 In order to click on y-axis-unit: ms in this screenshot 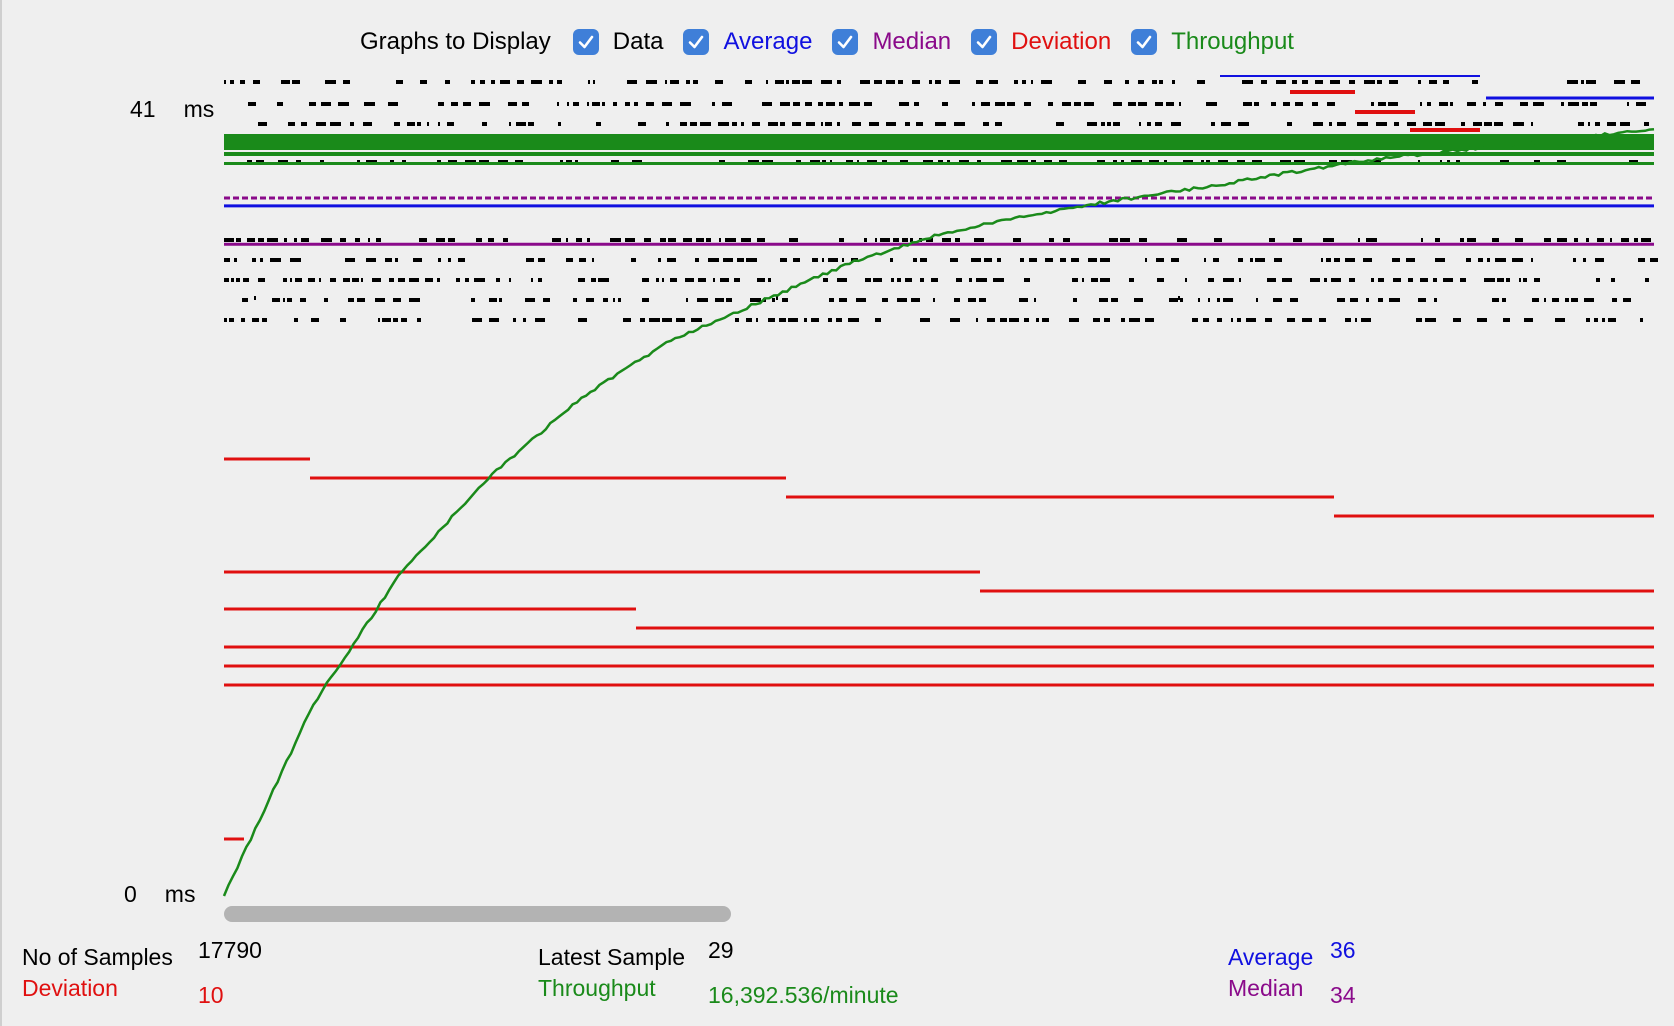, I will do `click(180, 894)`.